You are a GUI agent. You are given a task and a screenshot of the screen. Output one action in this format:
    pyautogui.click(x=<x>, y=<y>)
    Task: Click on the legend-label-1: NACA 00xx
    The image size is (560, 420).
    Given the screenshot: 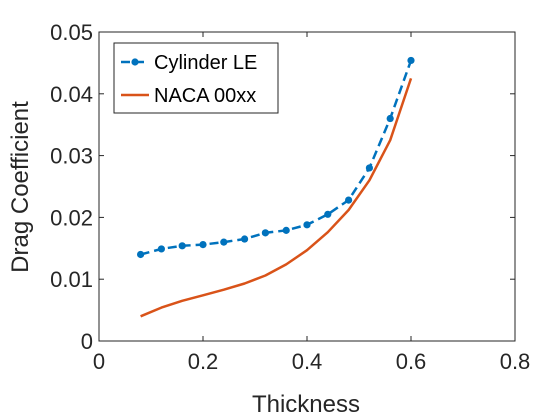 What is the action you would take?
    pyautogui.click(x=205, y=96)
    